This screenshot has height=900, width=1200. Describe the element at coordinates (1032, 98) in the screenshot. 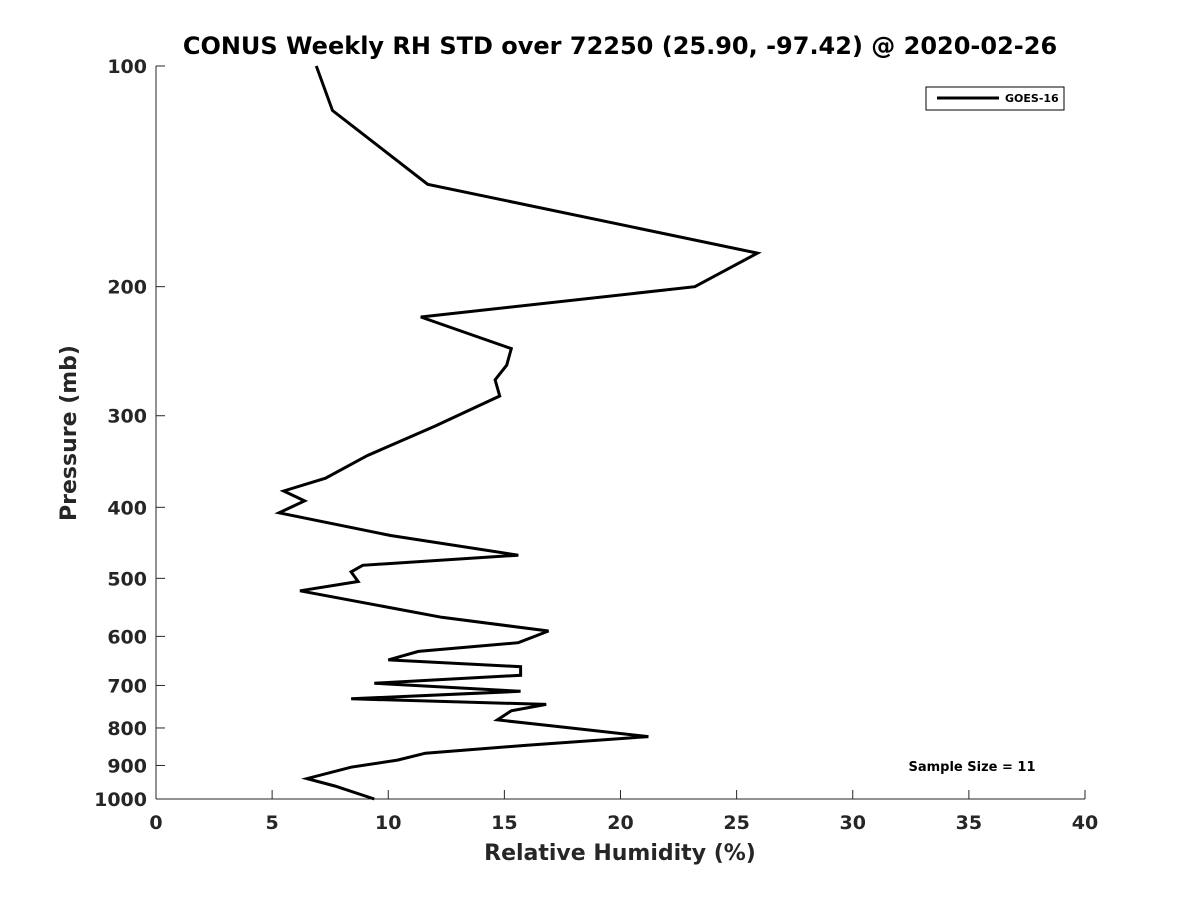

I see `legend-label: GOES-16` at that location.